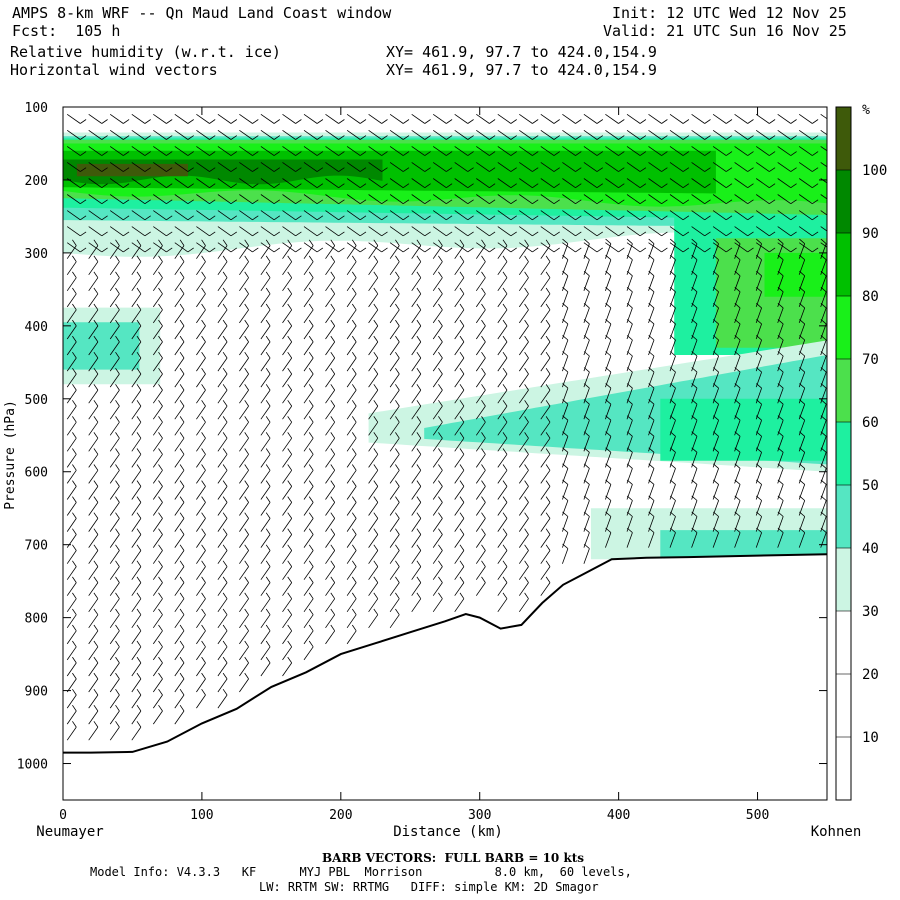  I want to click on rh-mid-tongue-max, so click(743, 429).